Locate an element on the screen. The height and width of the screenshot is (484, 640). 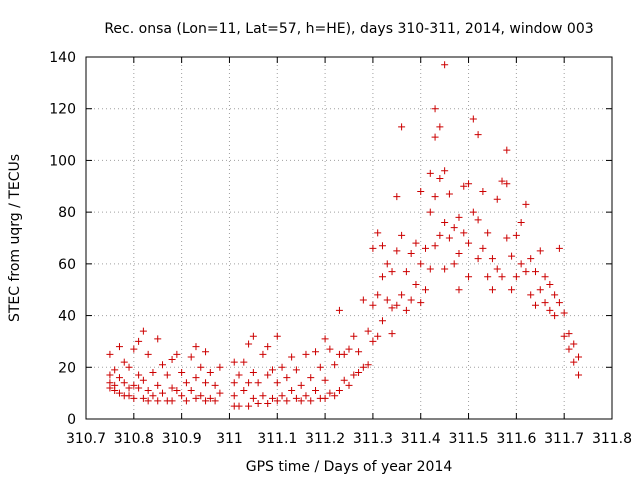
x-tick-label: 311 is located at coordinates (229, 439).